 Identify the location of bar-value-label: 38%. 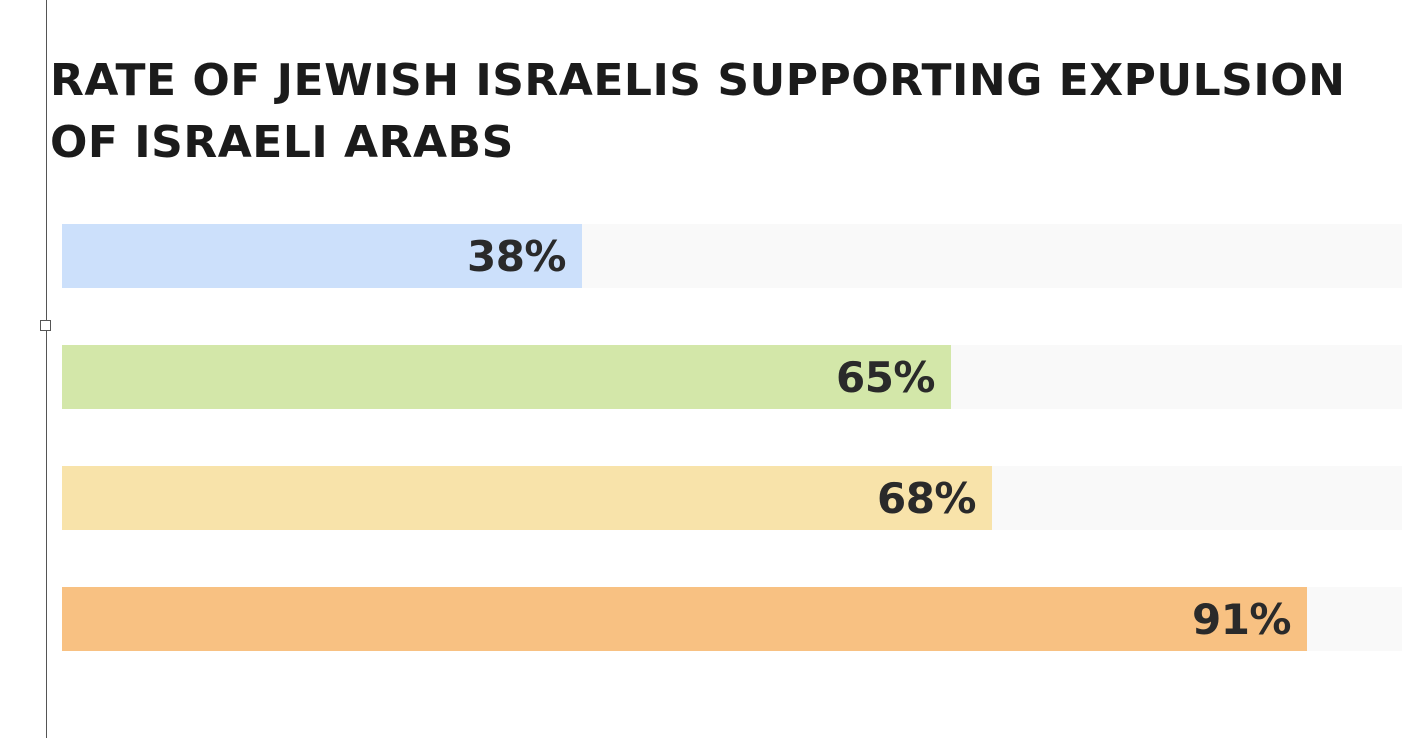
(516, 256).